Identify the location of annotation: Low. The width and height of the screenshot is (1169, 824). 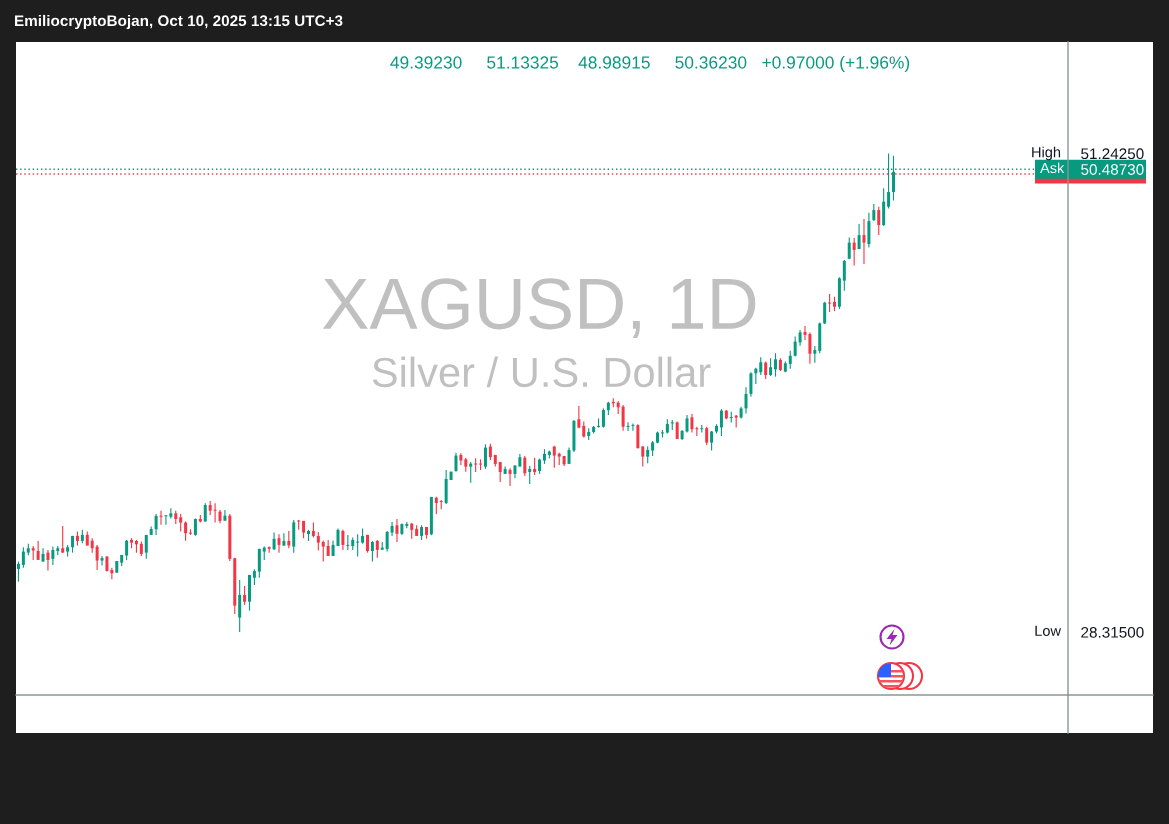
(1048, 630).